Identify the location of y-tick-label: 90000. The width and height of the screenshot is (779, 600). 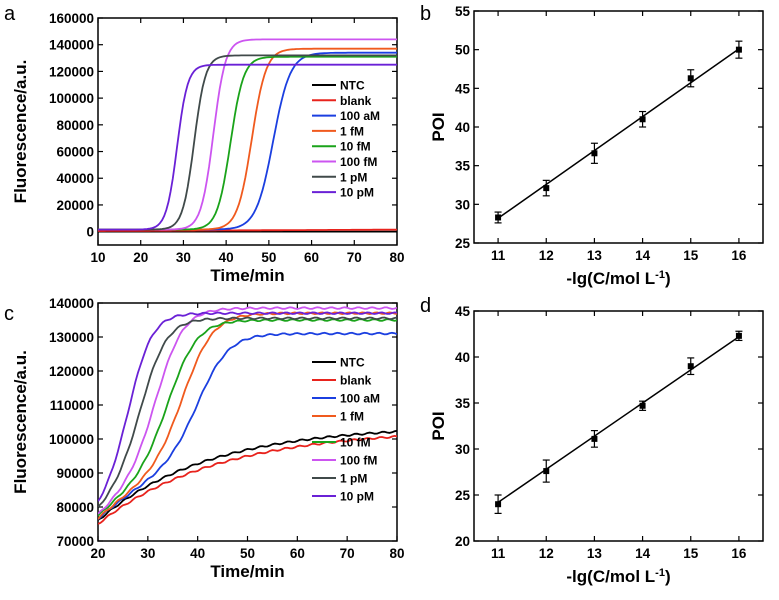
(75, 473).